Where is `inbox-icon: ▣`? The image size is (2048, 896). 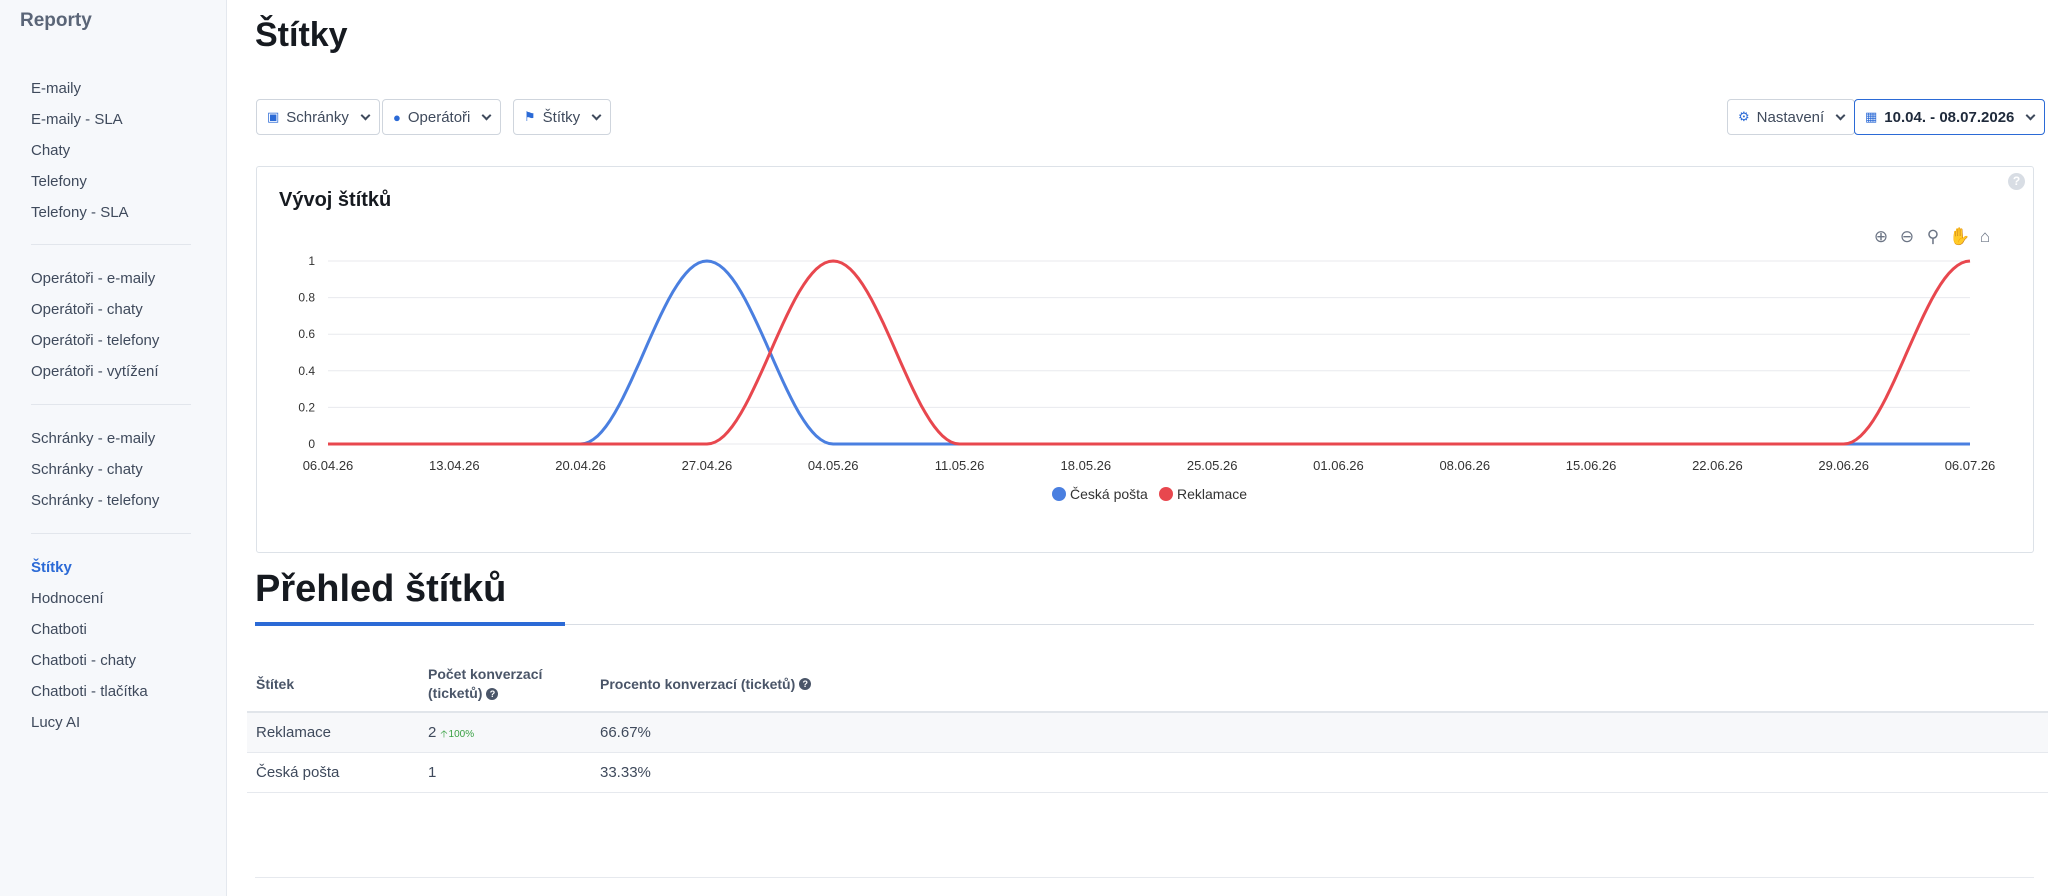 inbox-icon: ▣ is located at coordinates (273, 116).